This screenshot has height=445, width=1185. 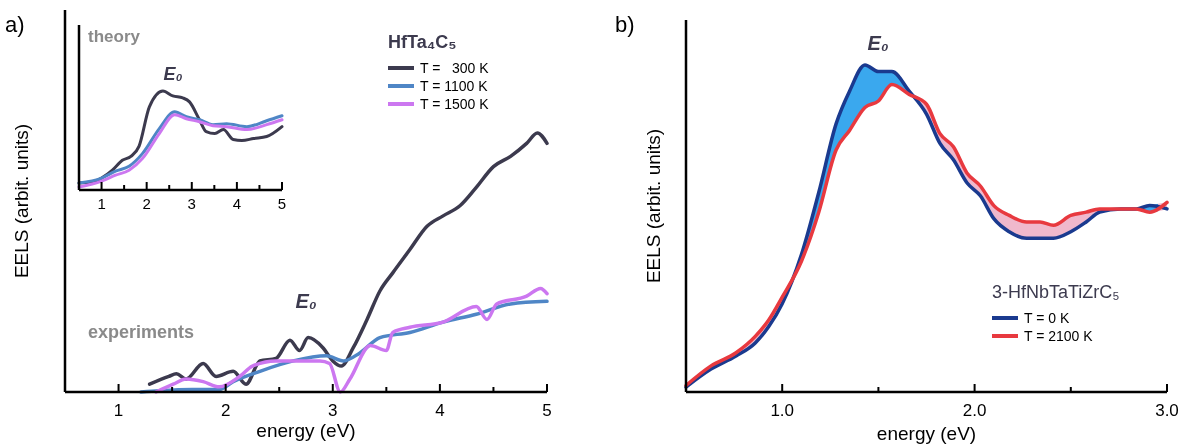 What do you see at coordinates (15, 24) in the screenshot?
I see `text: a)` at bounding box center [15, 24].